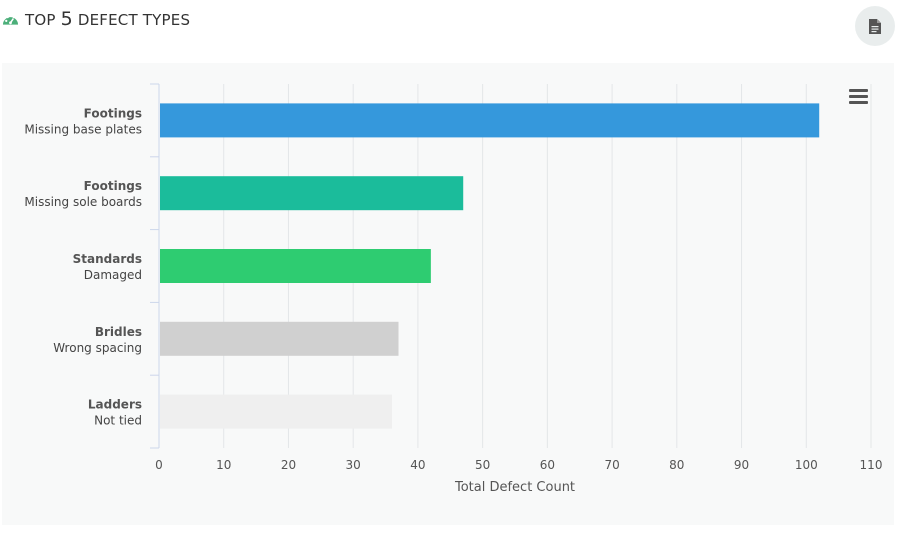 This screenshot has width=898, height=538. I want to click on category-group: Standards, so click(107, 259).